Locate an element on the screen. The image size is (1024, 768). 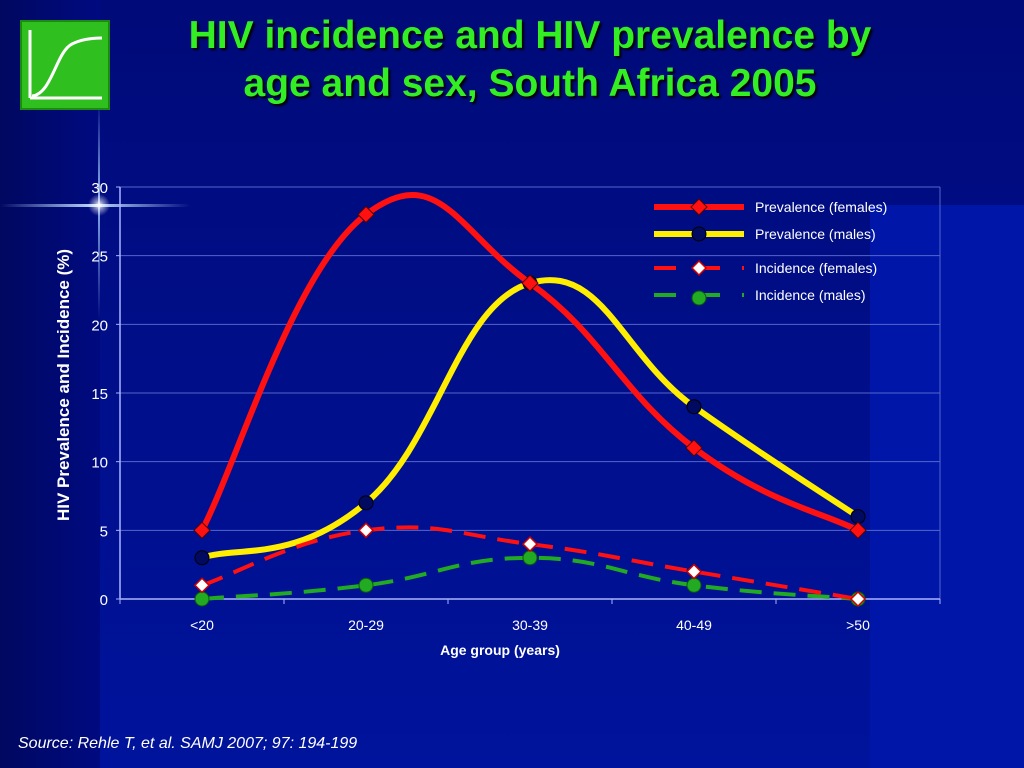
title-line-2: age and sex, South Africa 2005 is located at coordinates (530, 83).